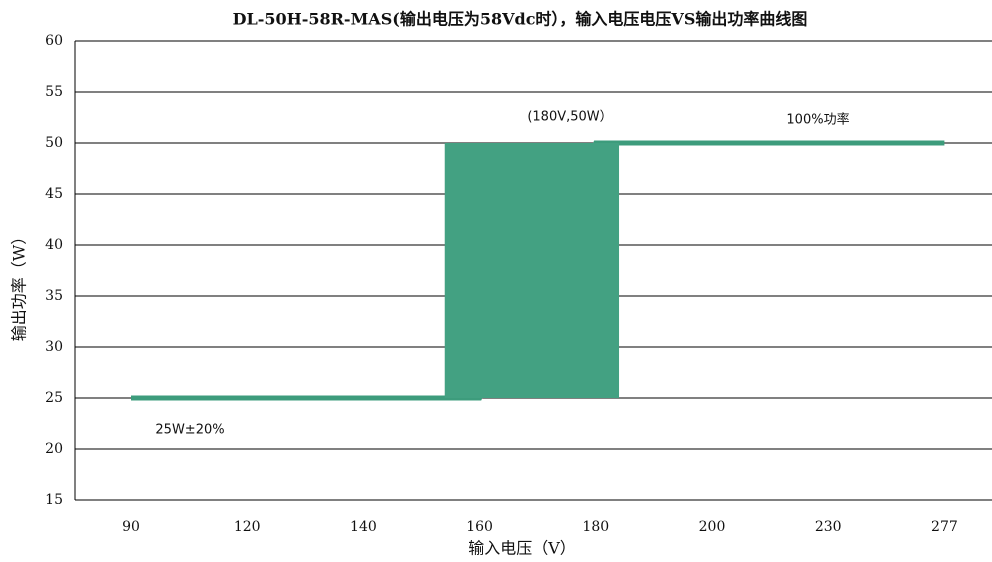  Describe the element at coordinates (54, 296) in the screenshot. I see `y-tick-label: 35` at that location.